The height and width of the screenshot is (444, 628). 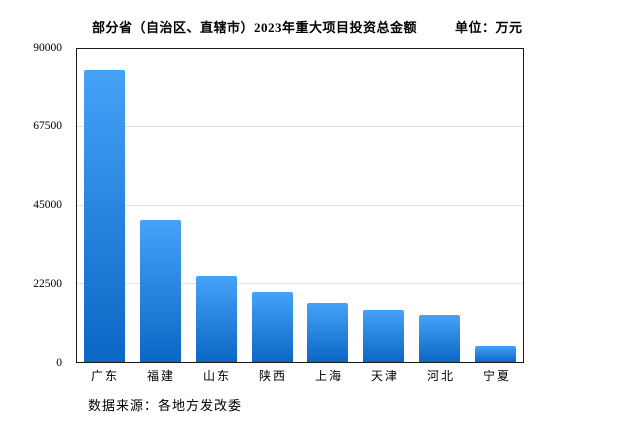 What do you see at coordinates (47, 283) in the screenshot?
I see `y-tick-label: 22500` at bounding box center [47, 283].